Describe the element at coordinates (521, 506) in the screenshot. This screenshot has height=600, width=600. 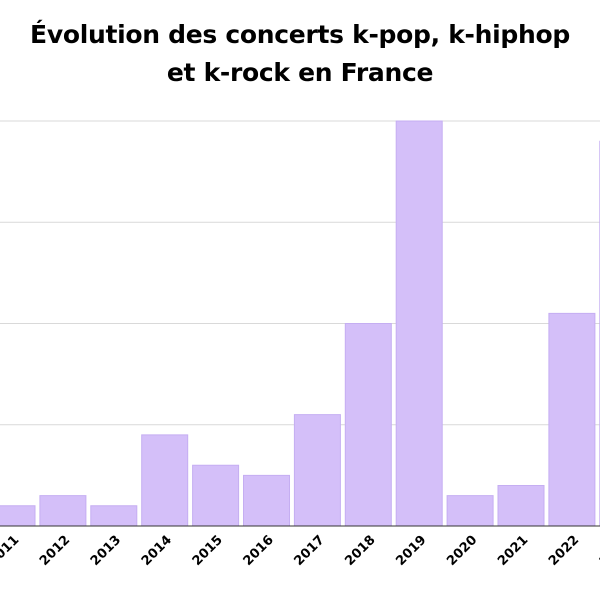
I see `bar-2021` at that location.